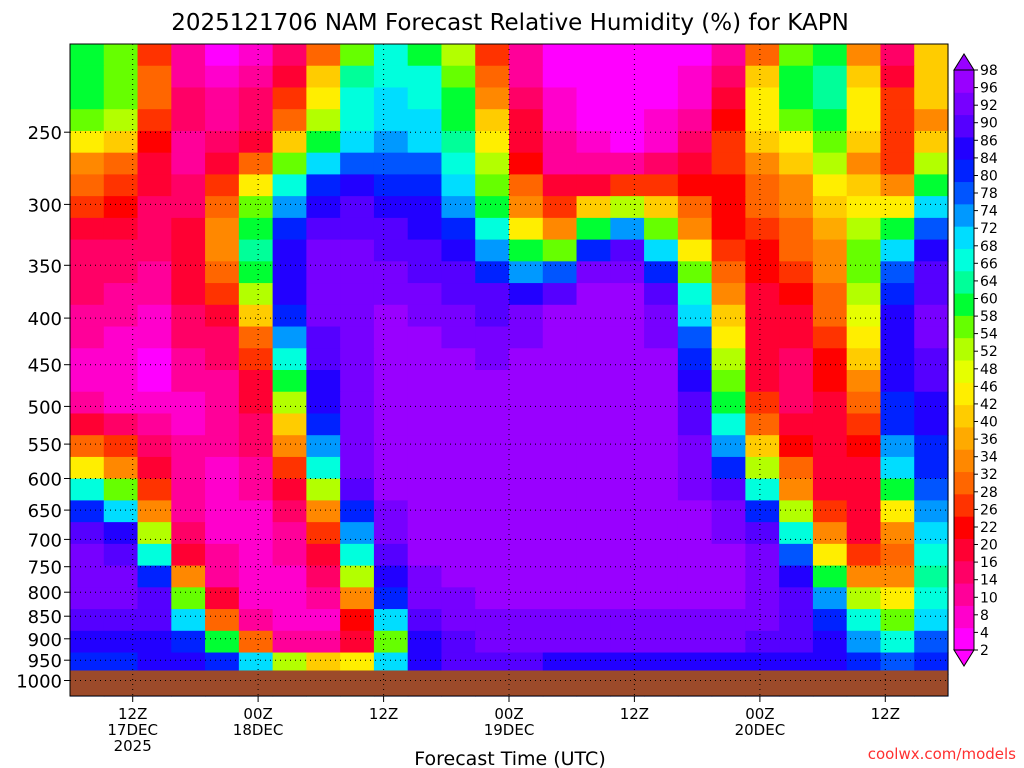 The width and height of the screenshot is (1024, 768). What do you see at coordinates (989, 405) in the screenshot?
I see `colorbar-label: 42` at bounding box center [989, 405].